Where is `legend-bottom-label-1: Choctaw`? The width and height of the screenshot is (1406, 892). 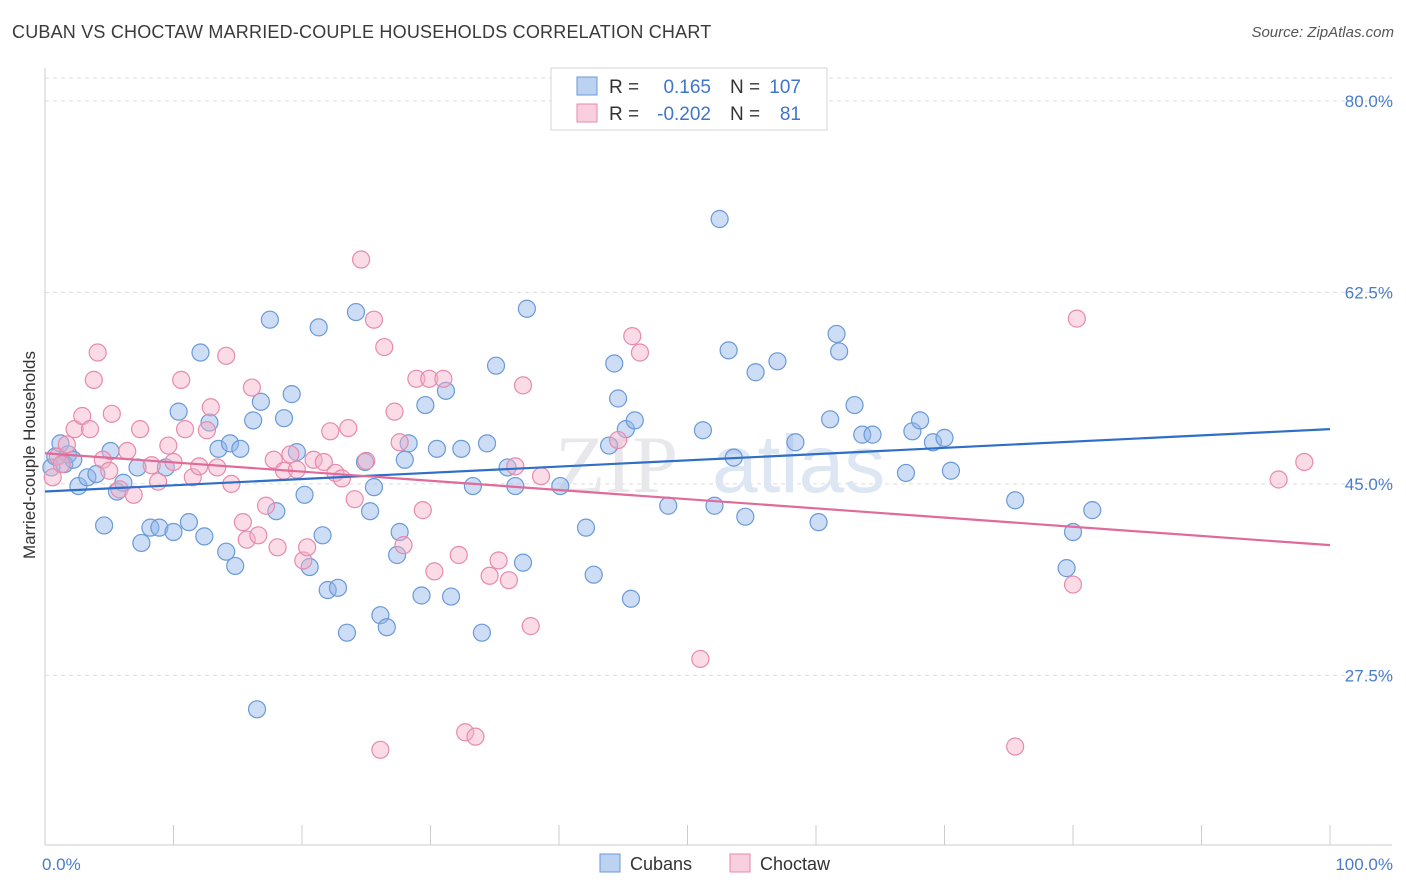
legend-bottom-label-1: Choctaw is located at coordinates (795, 864).